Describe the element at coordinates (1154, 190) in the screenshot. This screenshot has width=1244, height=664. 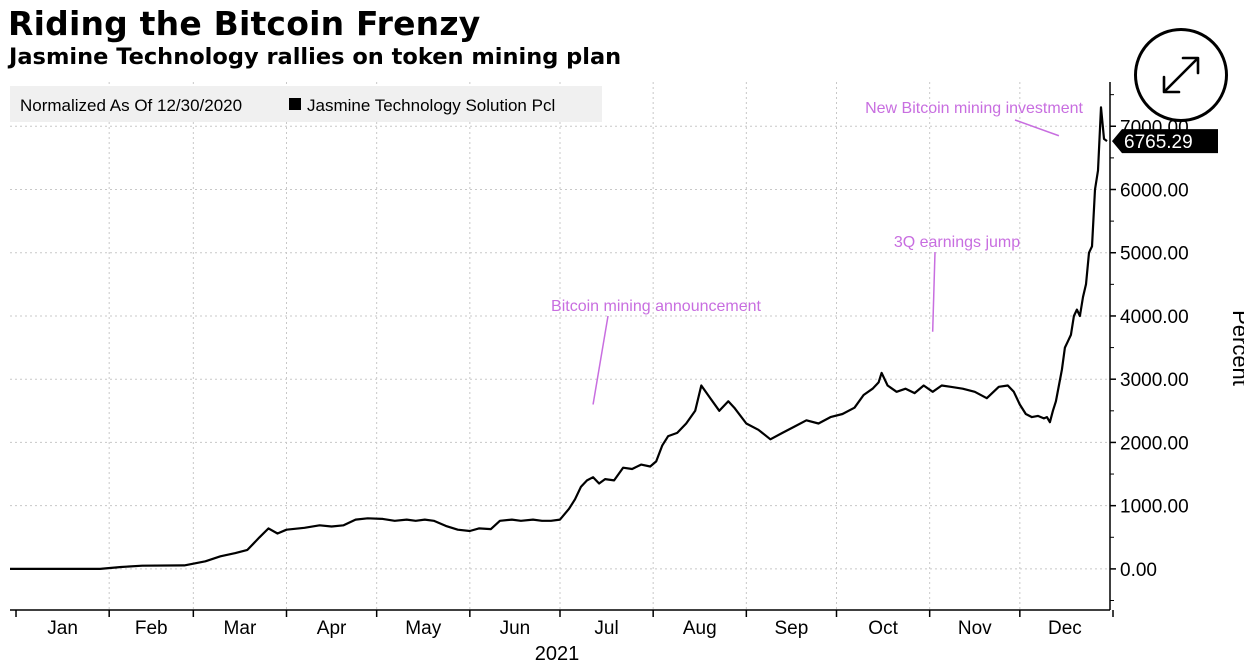
I see `y-tick-label: 6000.00` at that location.